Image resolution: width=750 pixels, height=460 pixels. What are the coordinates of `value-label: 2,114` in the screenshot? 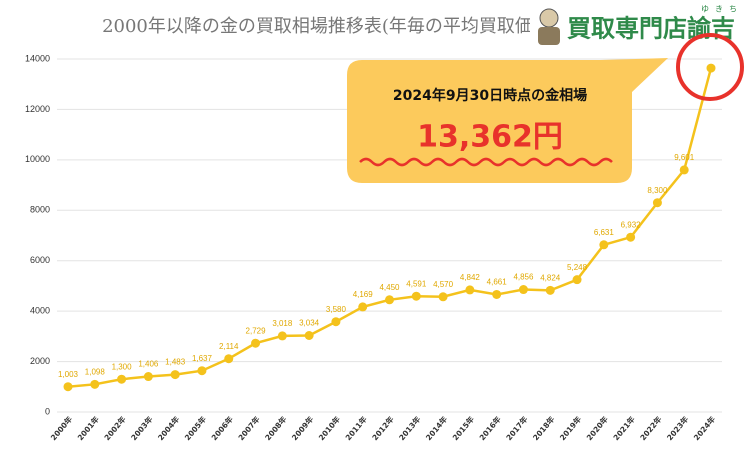 It's located at (229, 346).